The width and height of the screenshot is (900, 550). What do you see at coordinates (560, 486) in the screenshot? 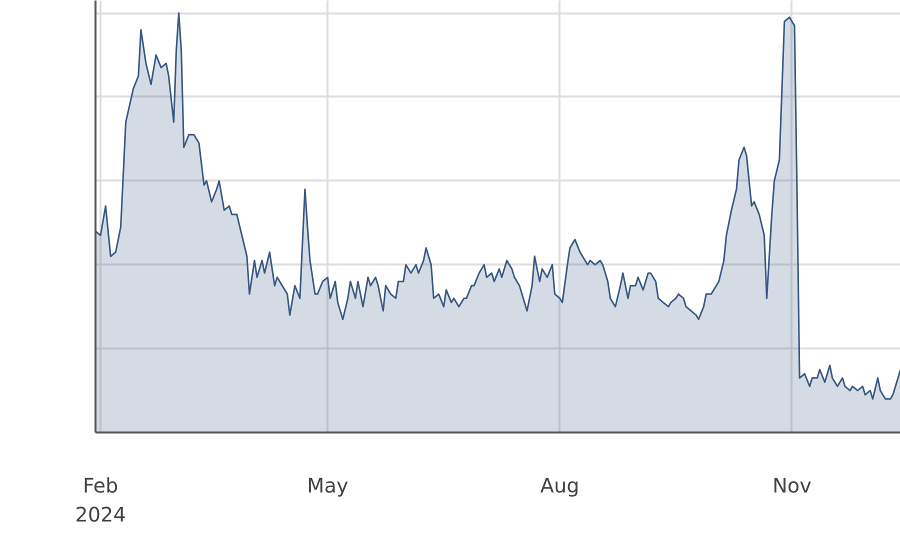
I see `x-tick-label: Aug` at bounding box center [560, 486].